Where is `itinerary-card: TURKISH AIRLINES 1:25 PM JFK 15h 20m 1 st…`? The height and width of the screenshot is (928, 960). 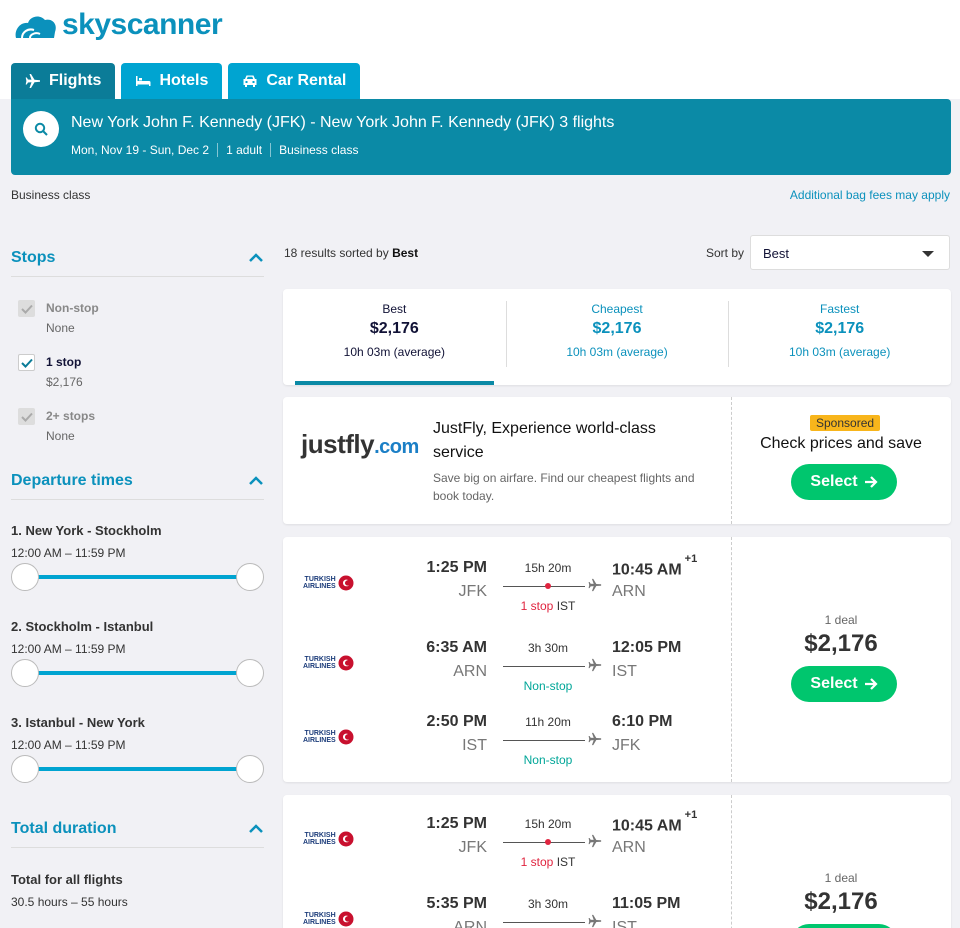 itinerary-card: TURKISH AIRLINES 1:25 PM JFK 15h 20m 1 st… is located at coordinates (617, 861).